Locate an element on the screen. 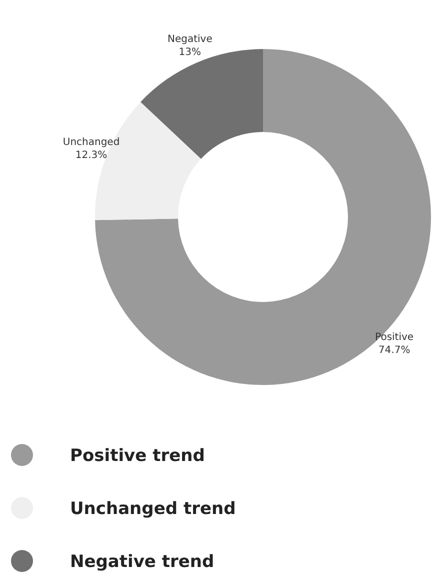  legend-label: Positive trend is located at coordinates (137, 456).